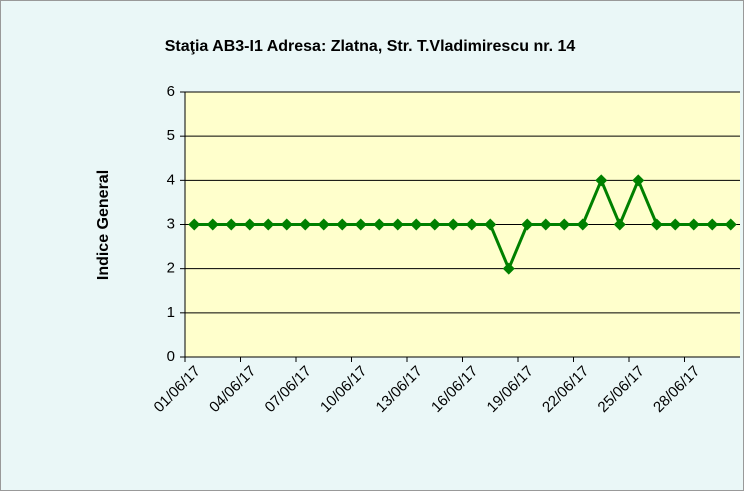 The image size is (744, 491). I want to click on y-tick-label: 2, so click(171, 268).